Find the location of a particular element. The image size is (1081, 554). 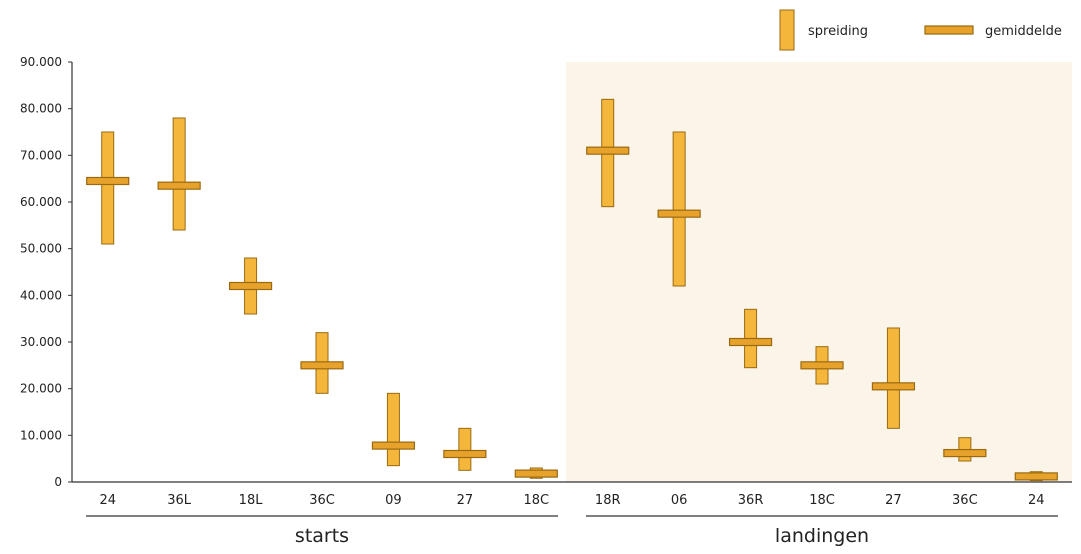

legend-range-label: spreiding is located at coordinates (838, 31).